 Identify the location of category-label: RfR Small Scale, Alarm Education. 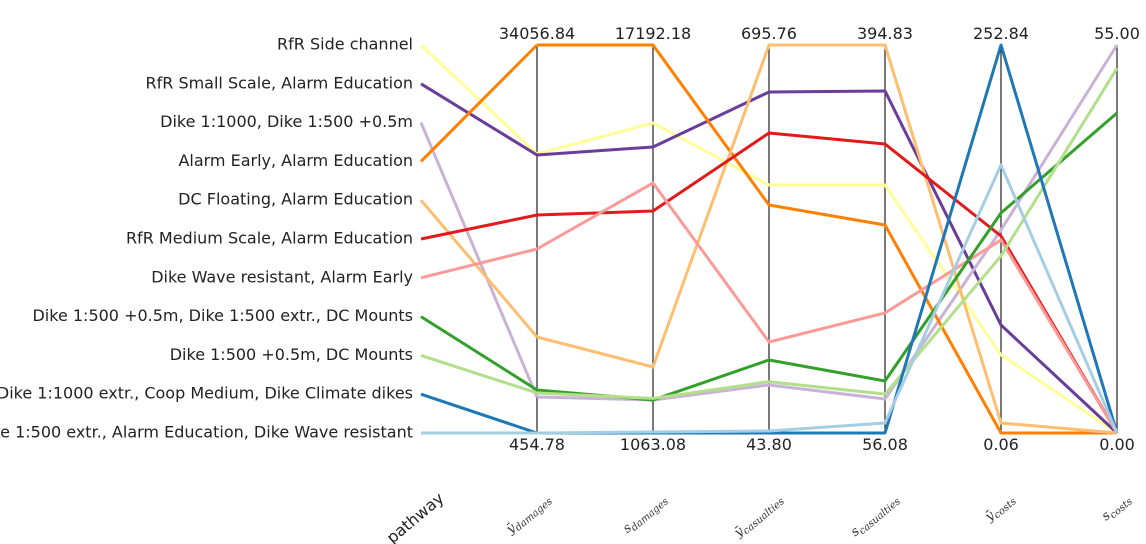
(279, 82).